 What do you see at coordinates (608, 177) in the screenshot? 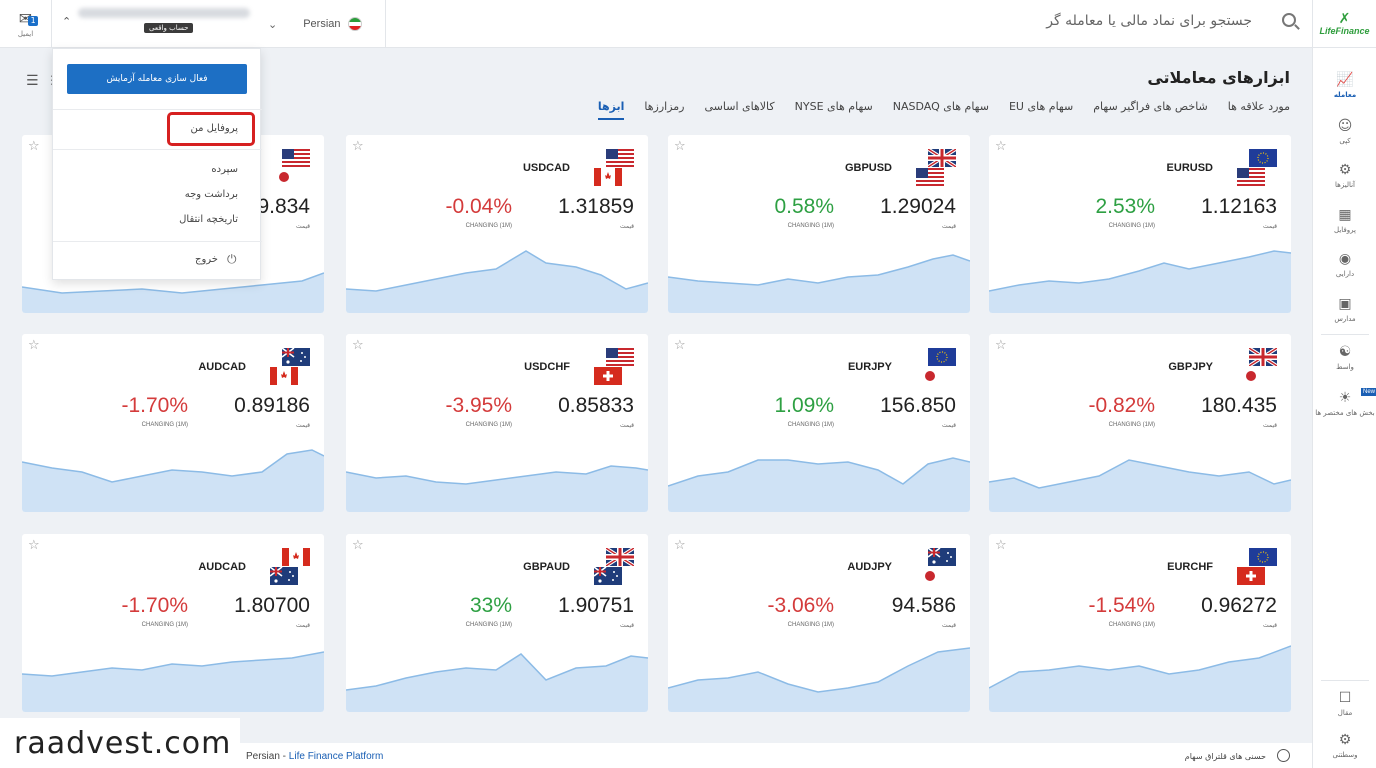
I see `flag-ca-icon` at bounding box center [608, 177].